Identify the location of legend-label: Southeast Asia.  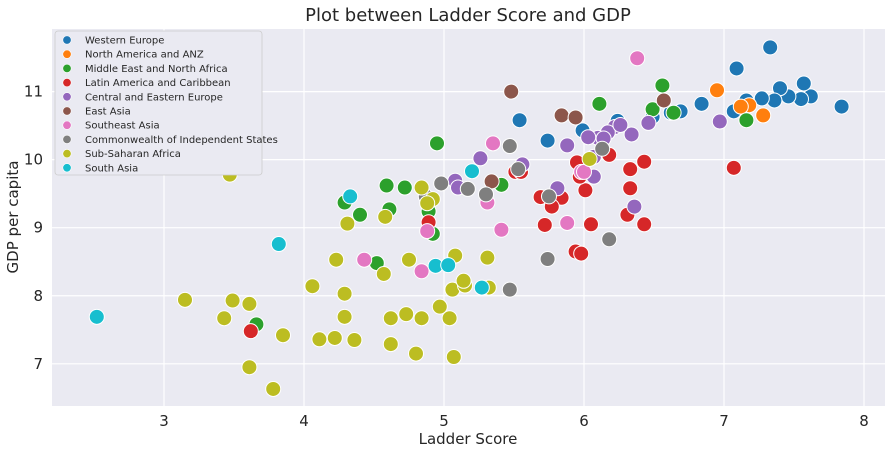
(122, 126).